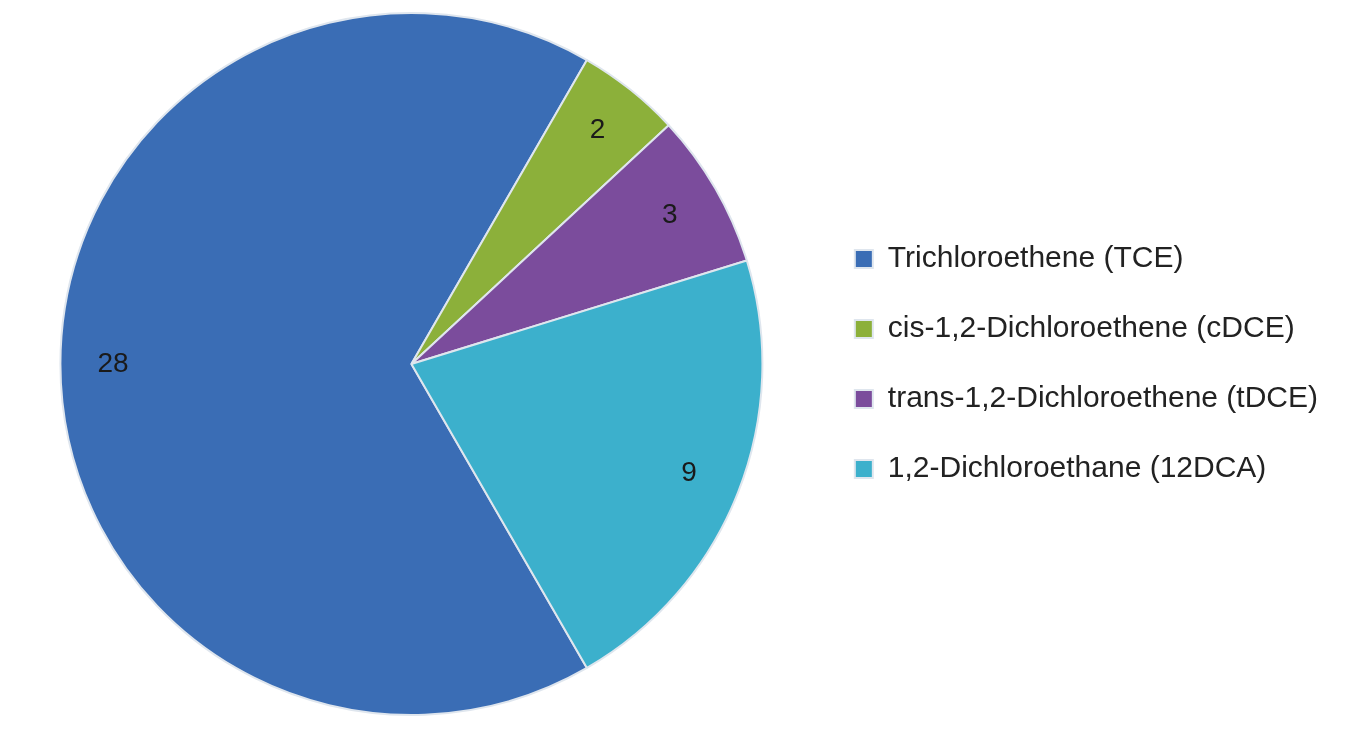 The height and width of the screenshot is (729, 1358). I want to click on legend-label: cis-1,2-Dichloroethene (cDCE), so click(1091, 327).